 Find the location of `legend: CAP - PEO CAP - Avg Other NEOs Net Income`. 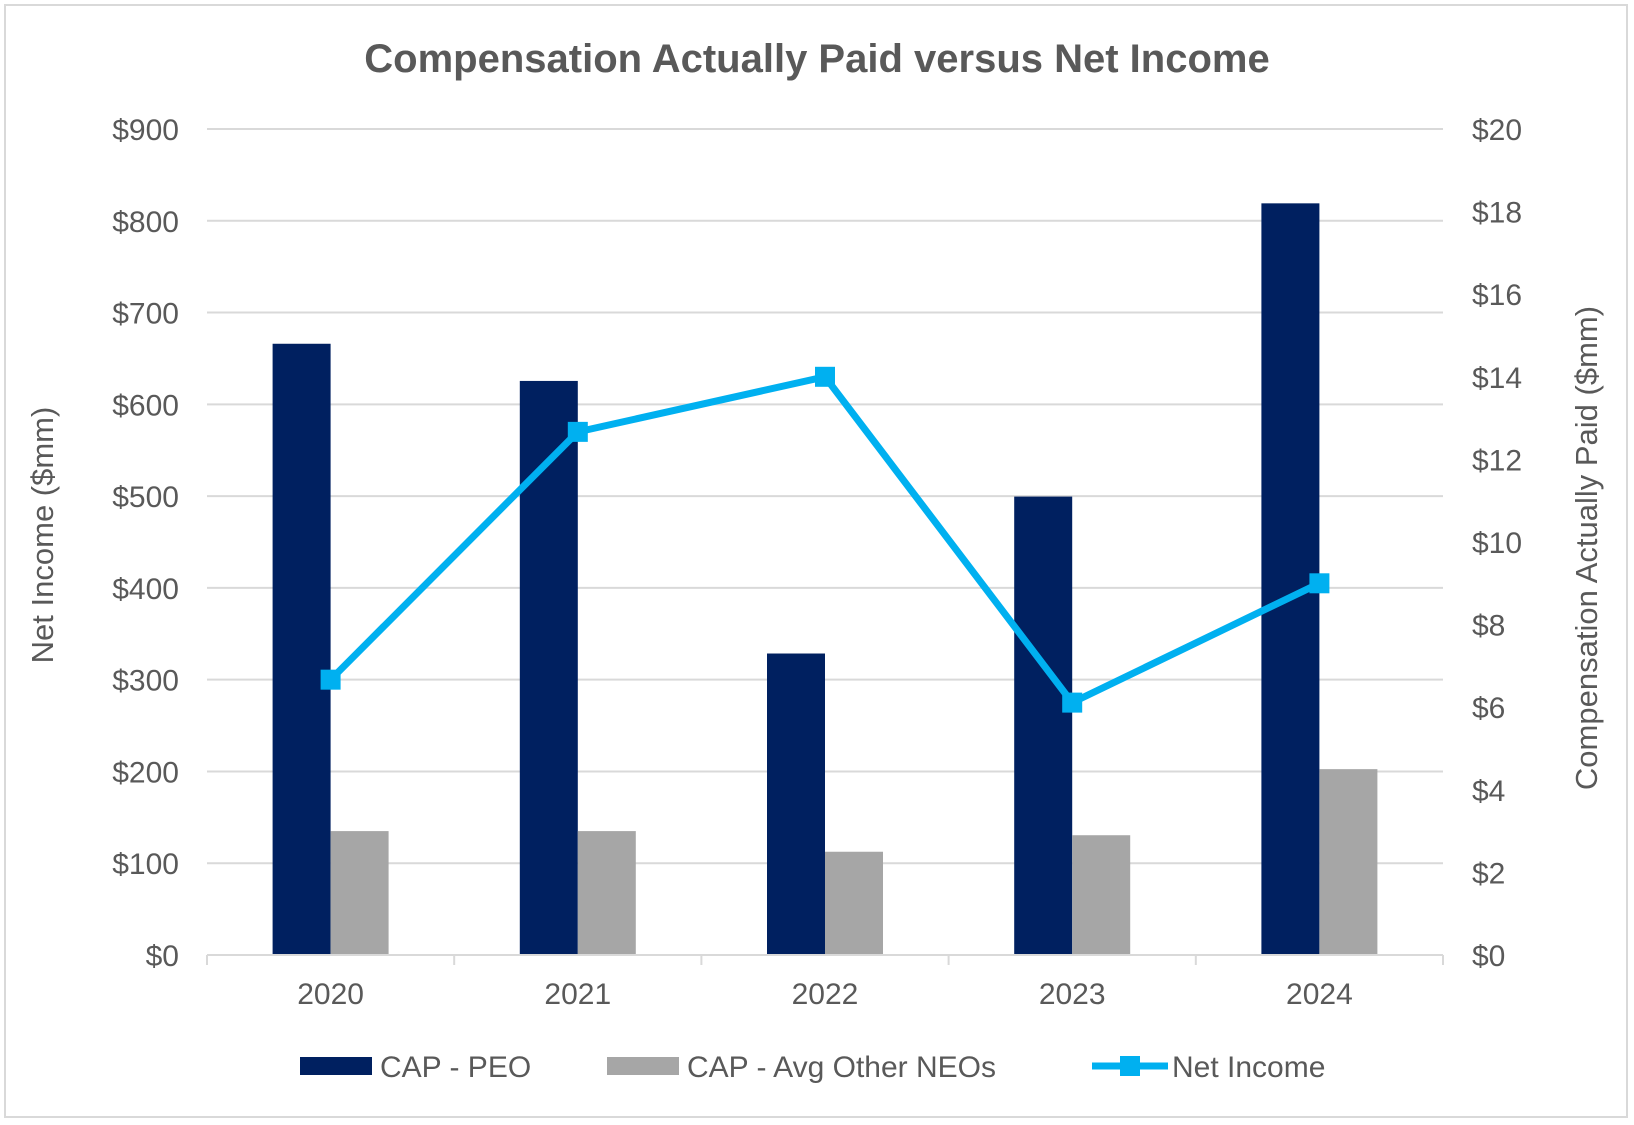

legend: CAP - PEO CAP - Avg Other NEOs Net Income is located at coordinates (812, 1067).